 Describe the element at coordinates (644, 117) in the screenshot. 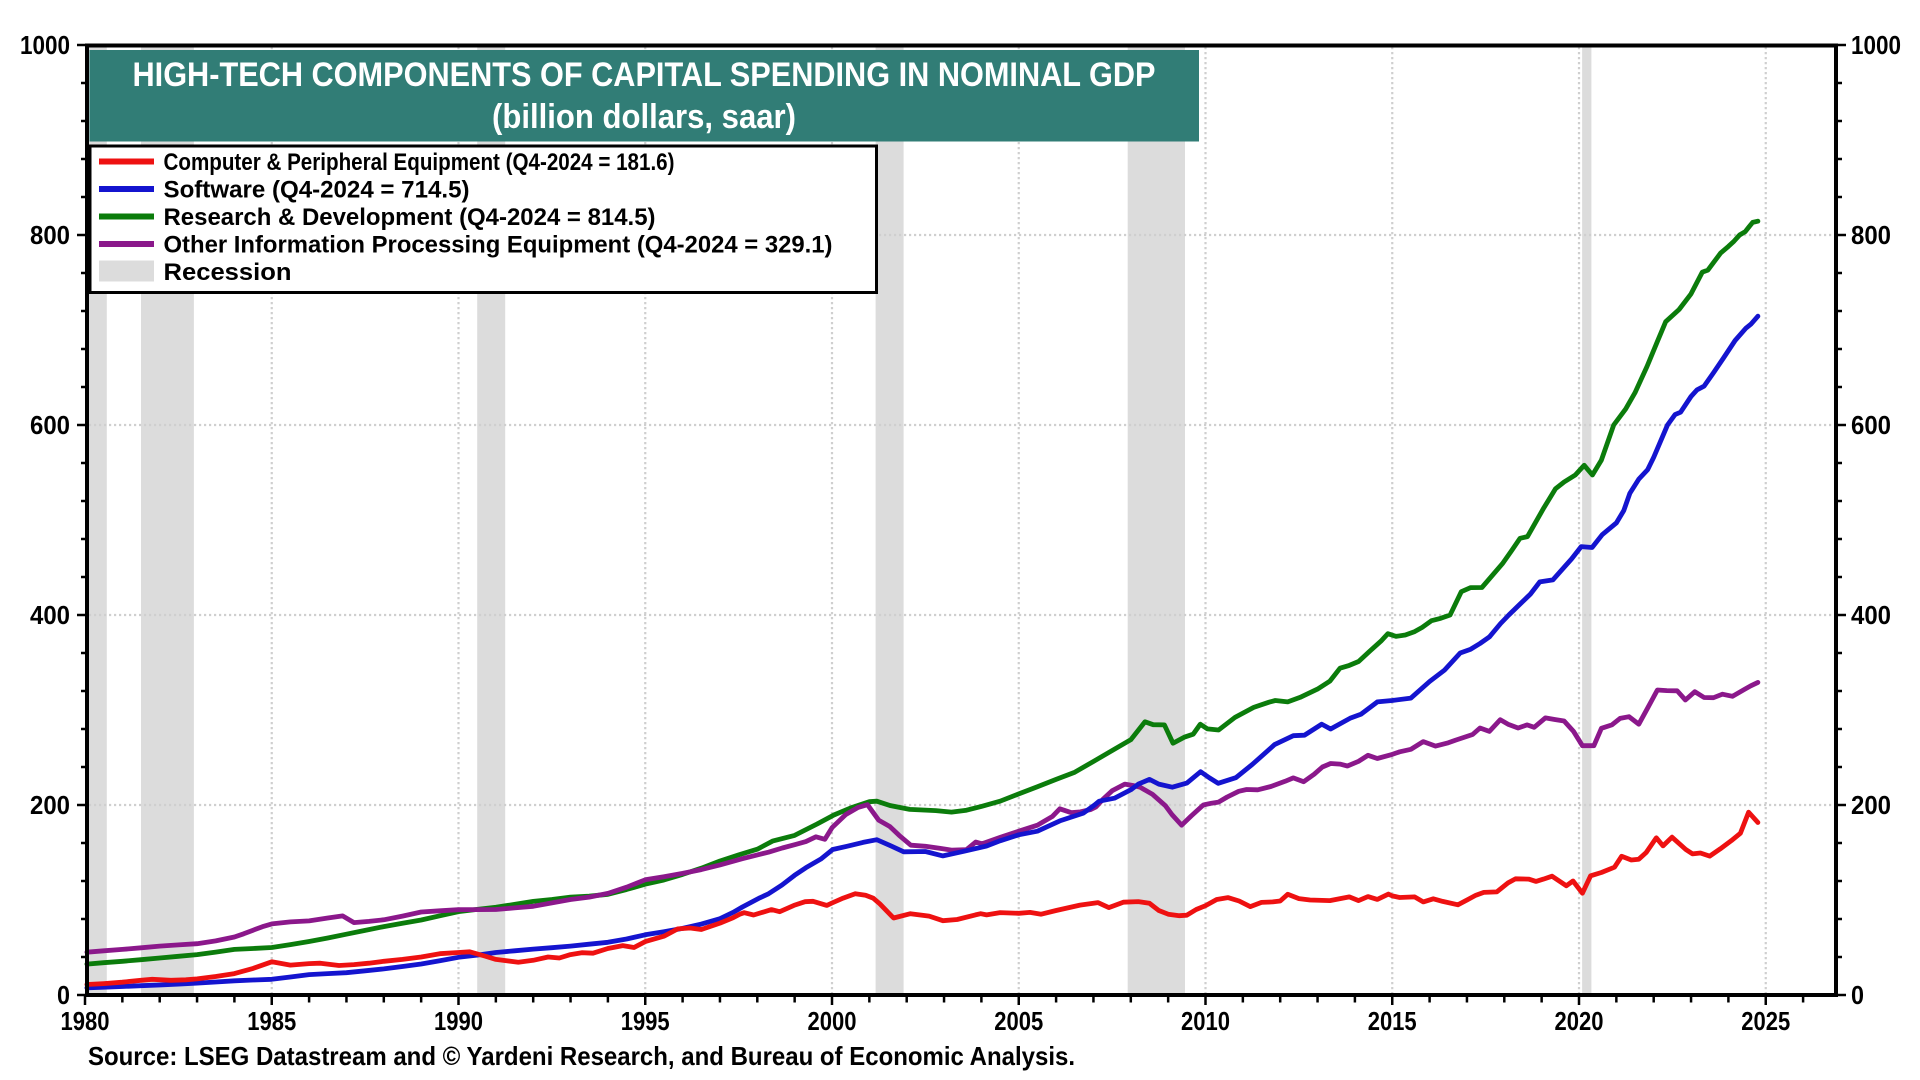

I see `svg-text: (billion dollars, saar)` at that location.